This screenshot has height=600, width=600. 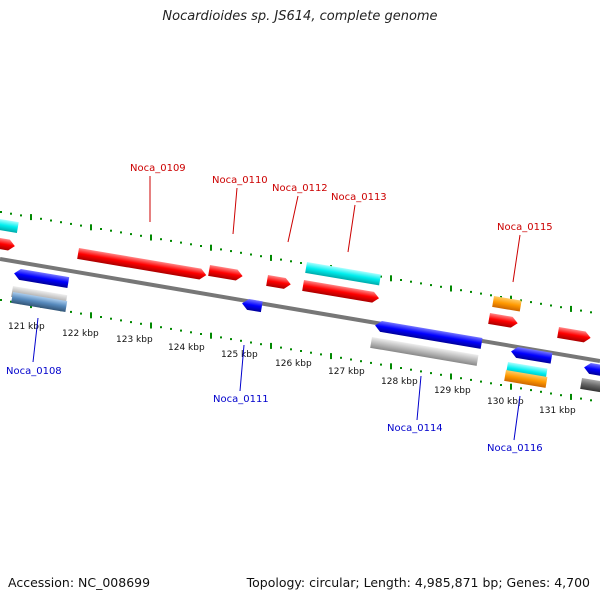 What do you see at coordinates (80, 334) in the screenshot?
I see `kbp-tick-label: 122 kbp` at bounding box center [80, 334].